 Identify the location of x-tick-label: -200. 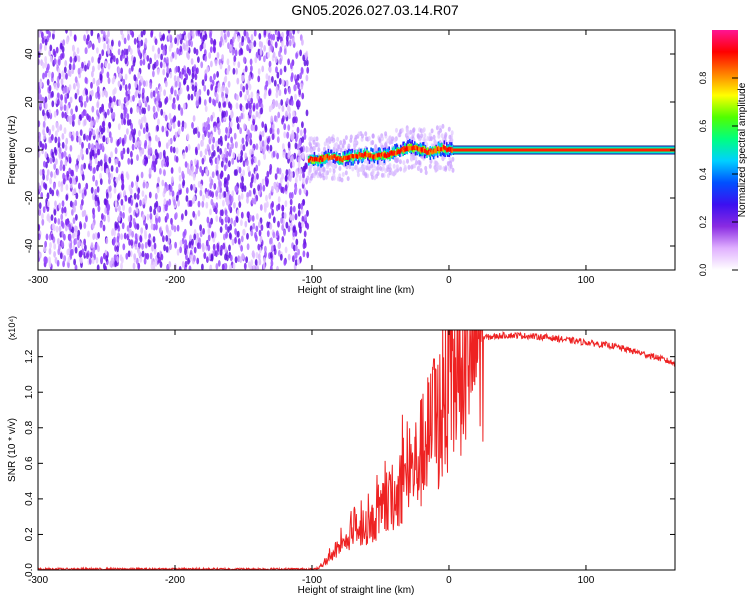
(175, 580).